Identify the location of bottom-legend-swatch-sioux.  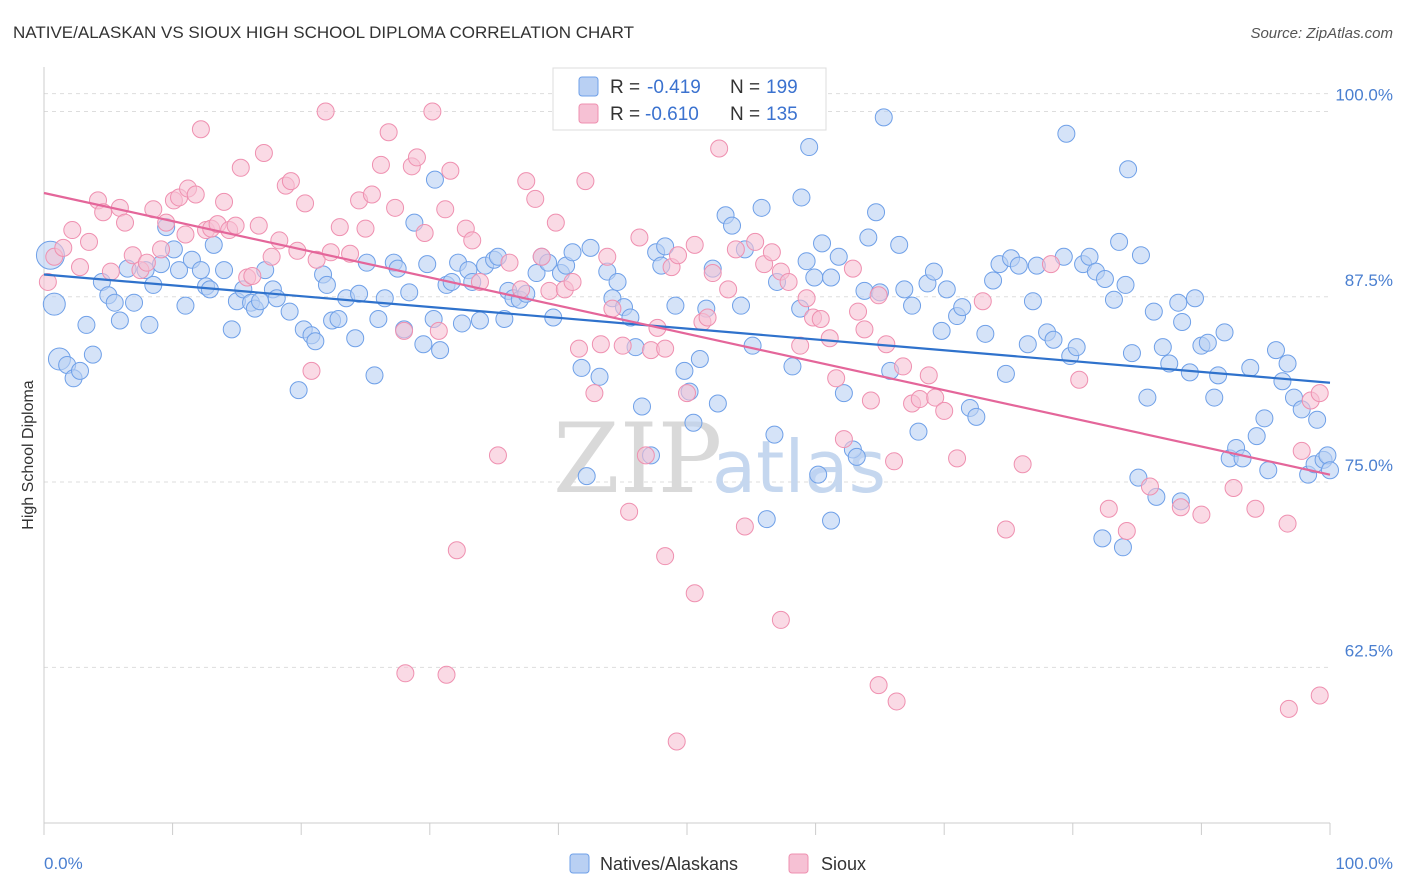
(798, 863).